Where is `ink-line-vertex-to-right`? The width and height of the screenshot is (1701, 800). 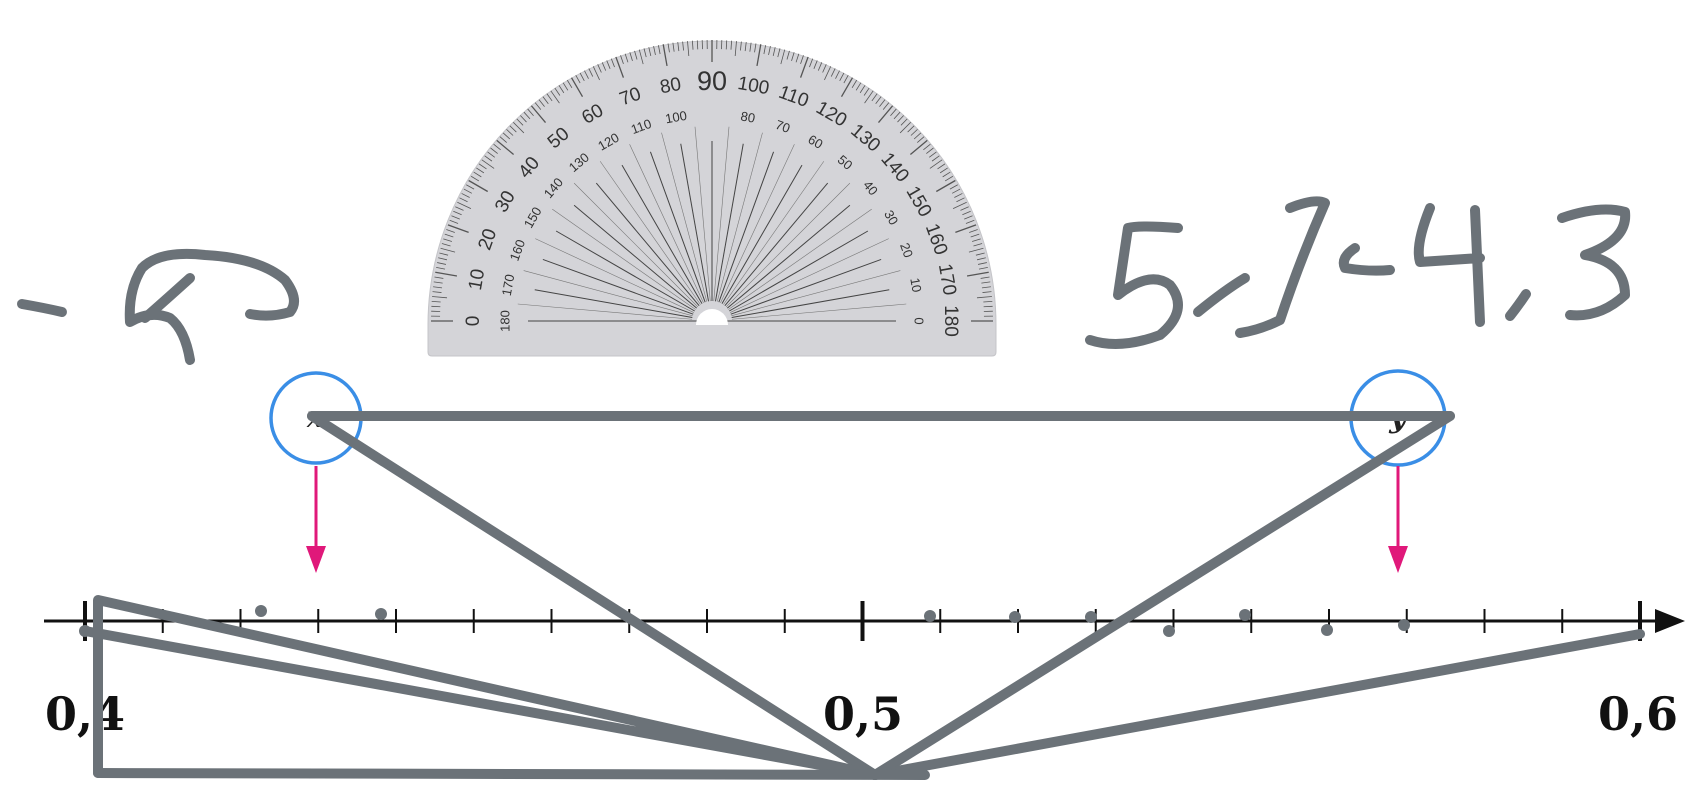 ink-line-vertex-to-right is located at coordinates (1257, 704).